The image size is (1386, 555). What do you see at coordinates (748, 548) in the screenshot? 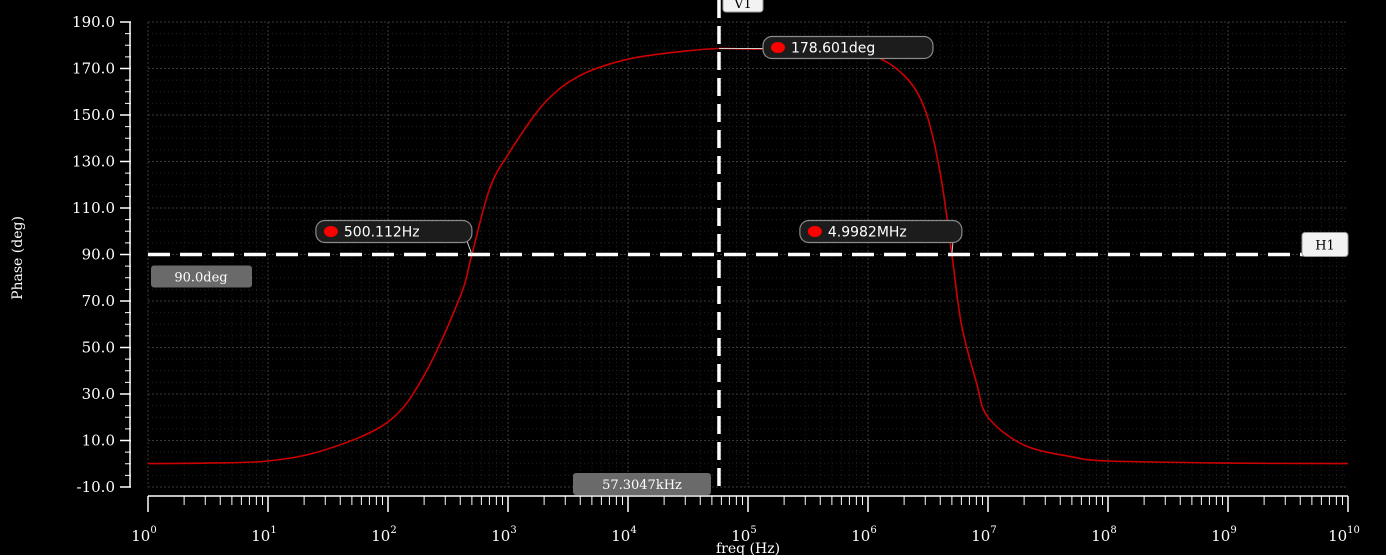
I see `x-axis-label: freq (Hz)` at bounding box center [748, 548].